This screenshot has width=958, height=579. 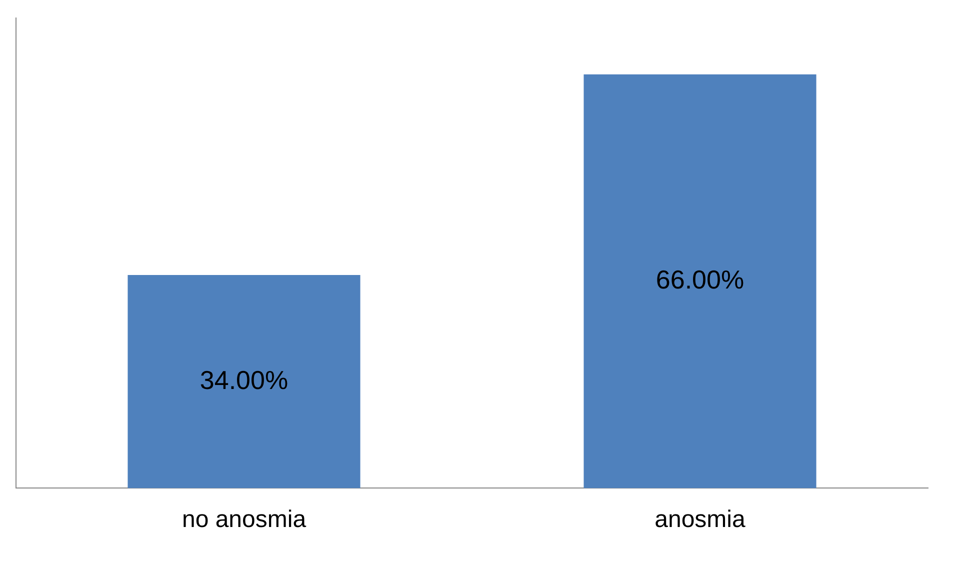 I want to click on x-tick-label: anosmia, so click(x=700, y=520).